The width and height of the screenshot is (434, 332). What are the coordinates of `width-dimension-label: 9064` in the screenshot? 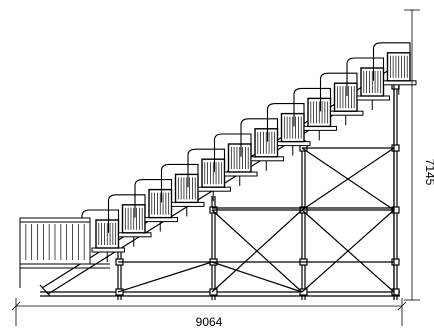 It's located at (209, 322).